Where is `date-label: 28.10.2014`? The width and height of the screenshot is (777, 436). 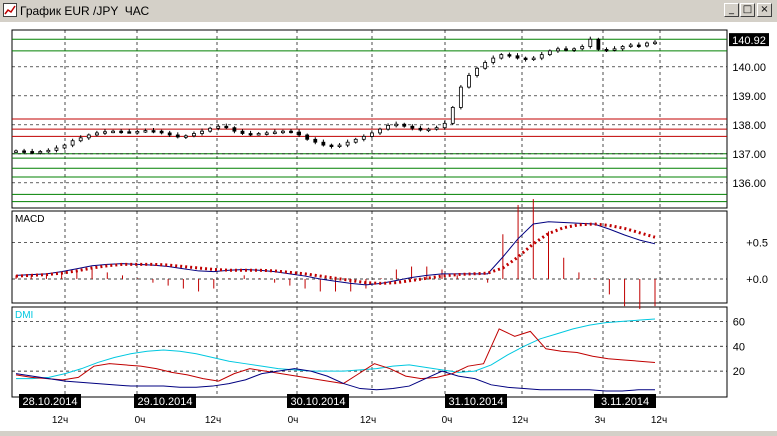
date-label: 28.10.2014 is located at coordinates (49, 402).